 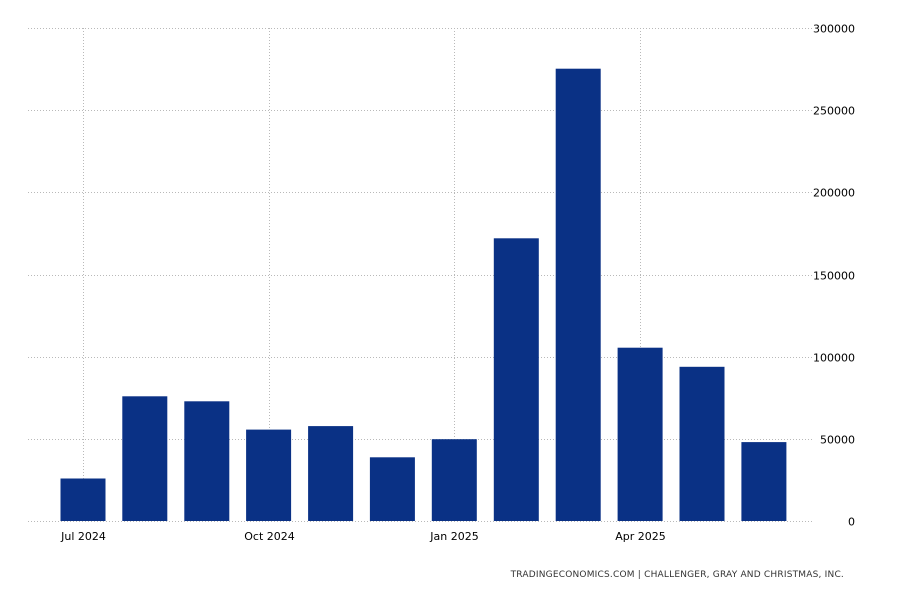 I want to click on x-tick-label: Jan 2025, so click(x=453, y=536).